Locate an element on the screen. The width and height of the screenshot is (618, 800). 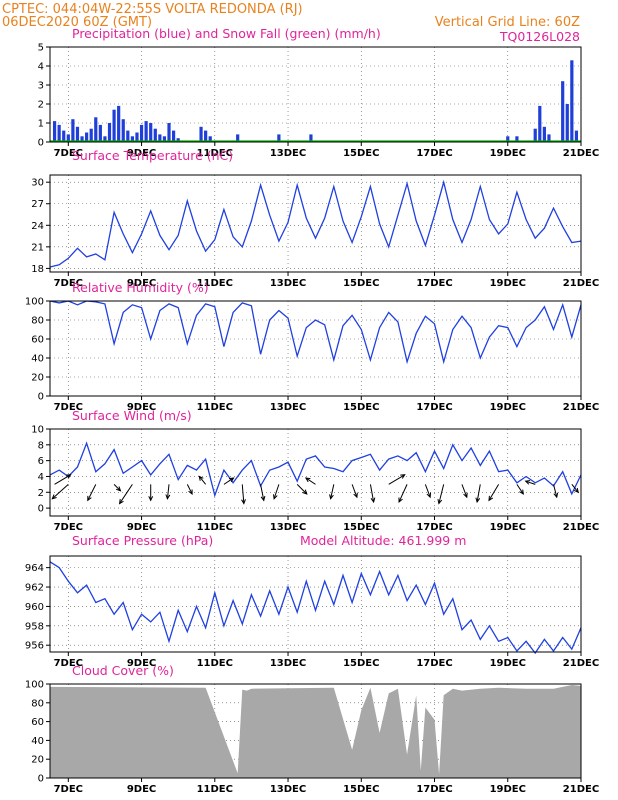
humidity-xtick-label: 17DEC is located at coordinates (434, 407).